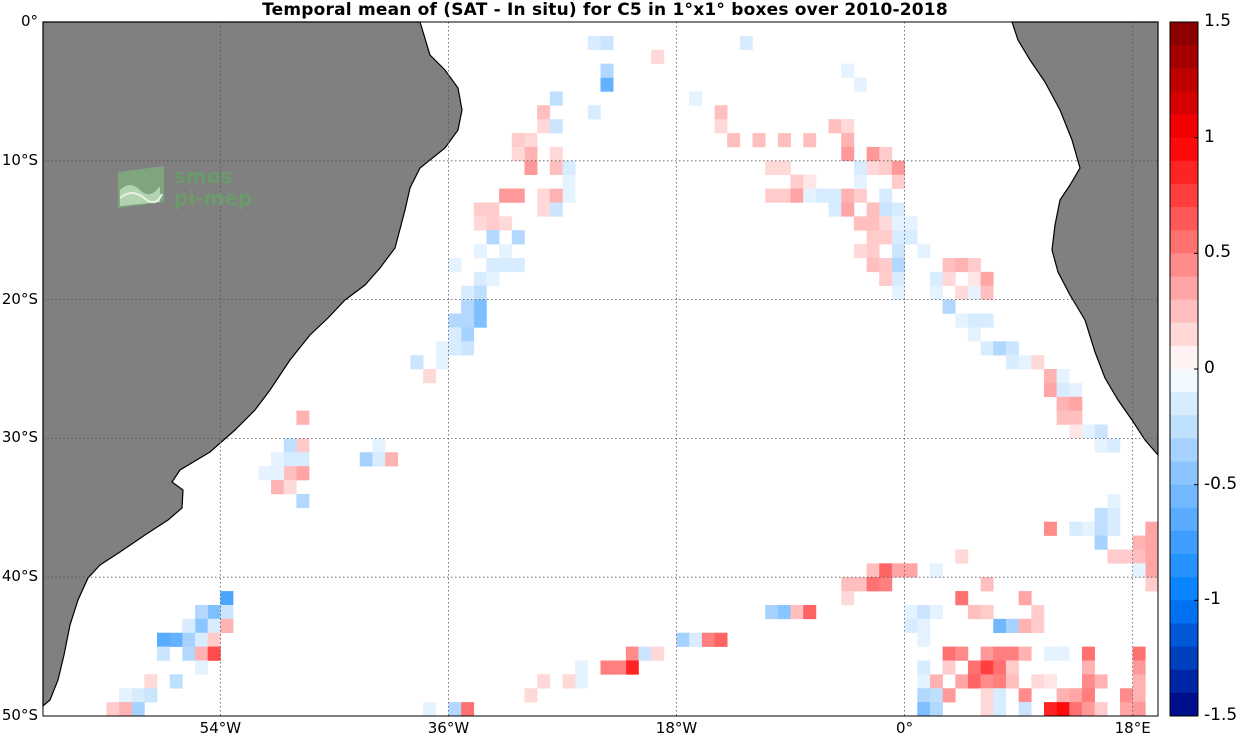  Describe the element at coordinates (203, 176) in the screenshot. I see `logo-line1: smos` at that location.